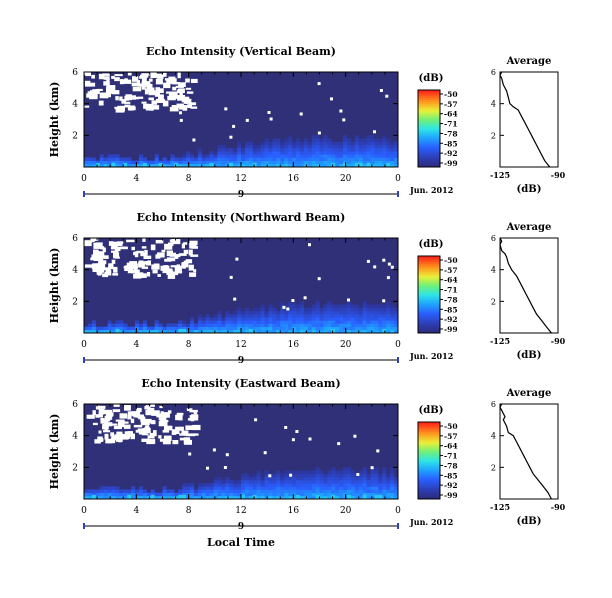 The height and width of the screenshot is (598, 612). Describe the element at coordinates (431, 522) in the screenshot. I see `date-label: Jun. 2012` at that location.